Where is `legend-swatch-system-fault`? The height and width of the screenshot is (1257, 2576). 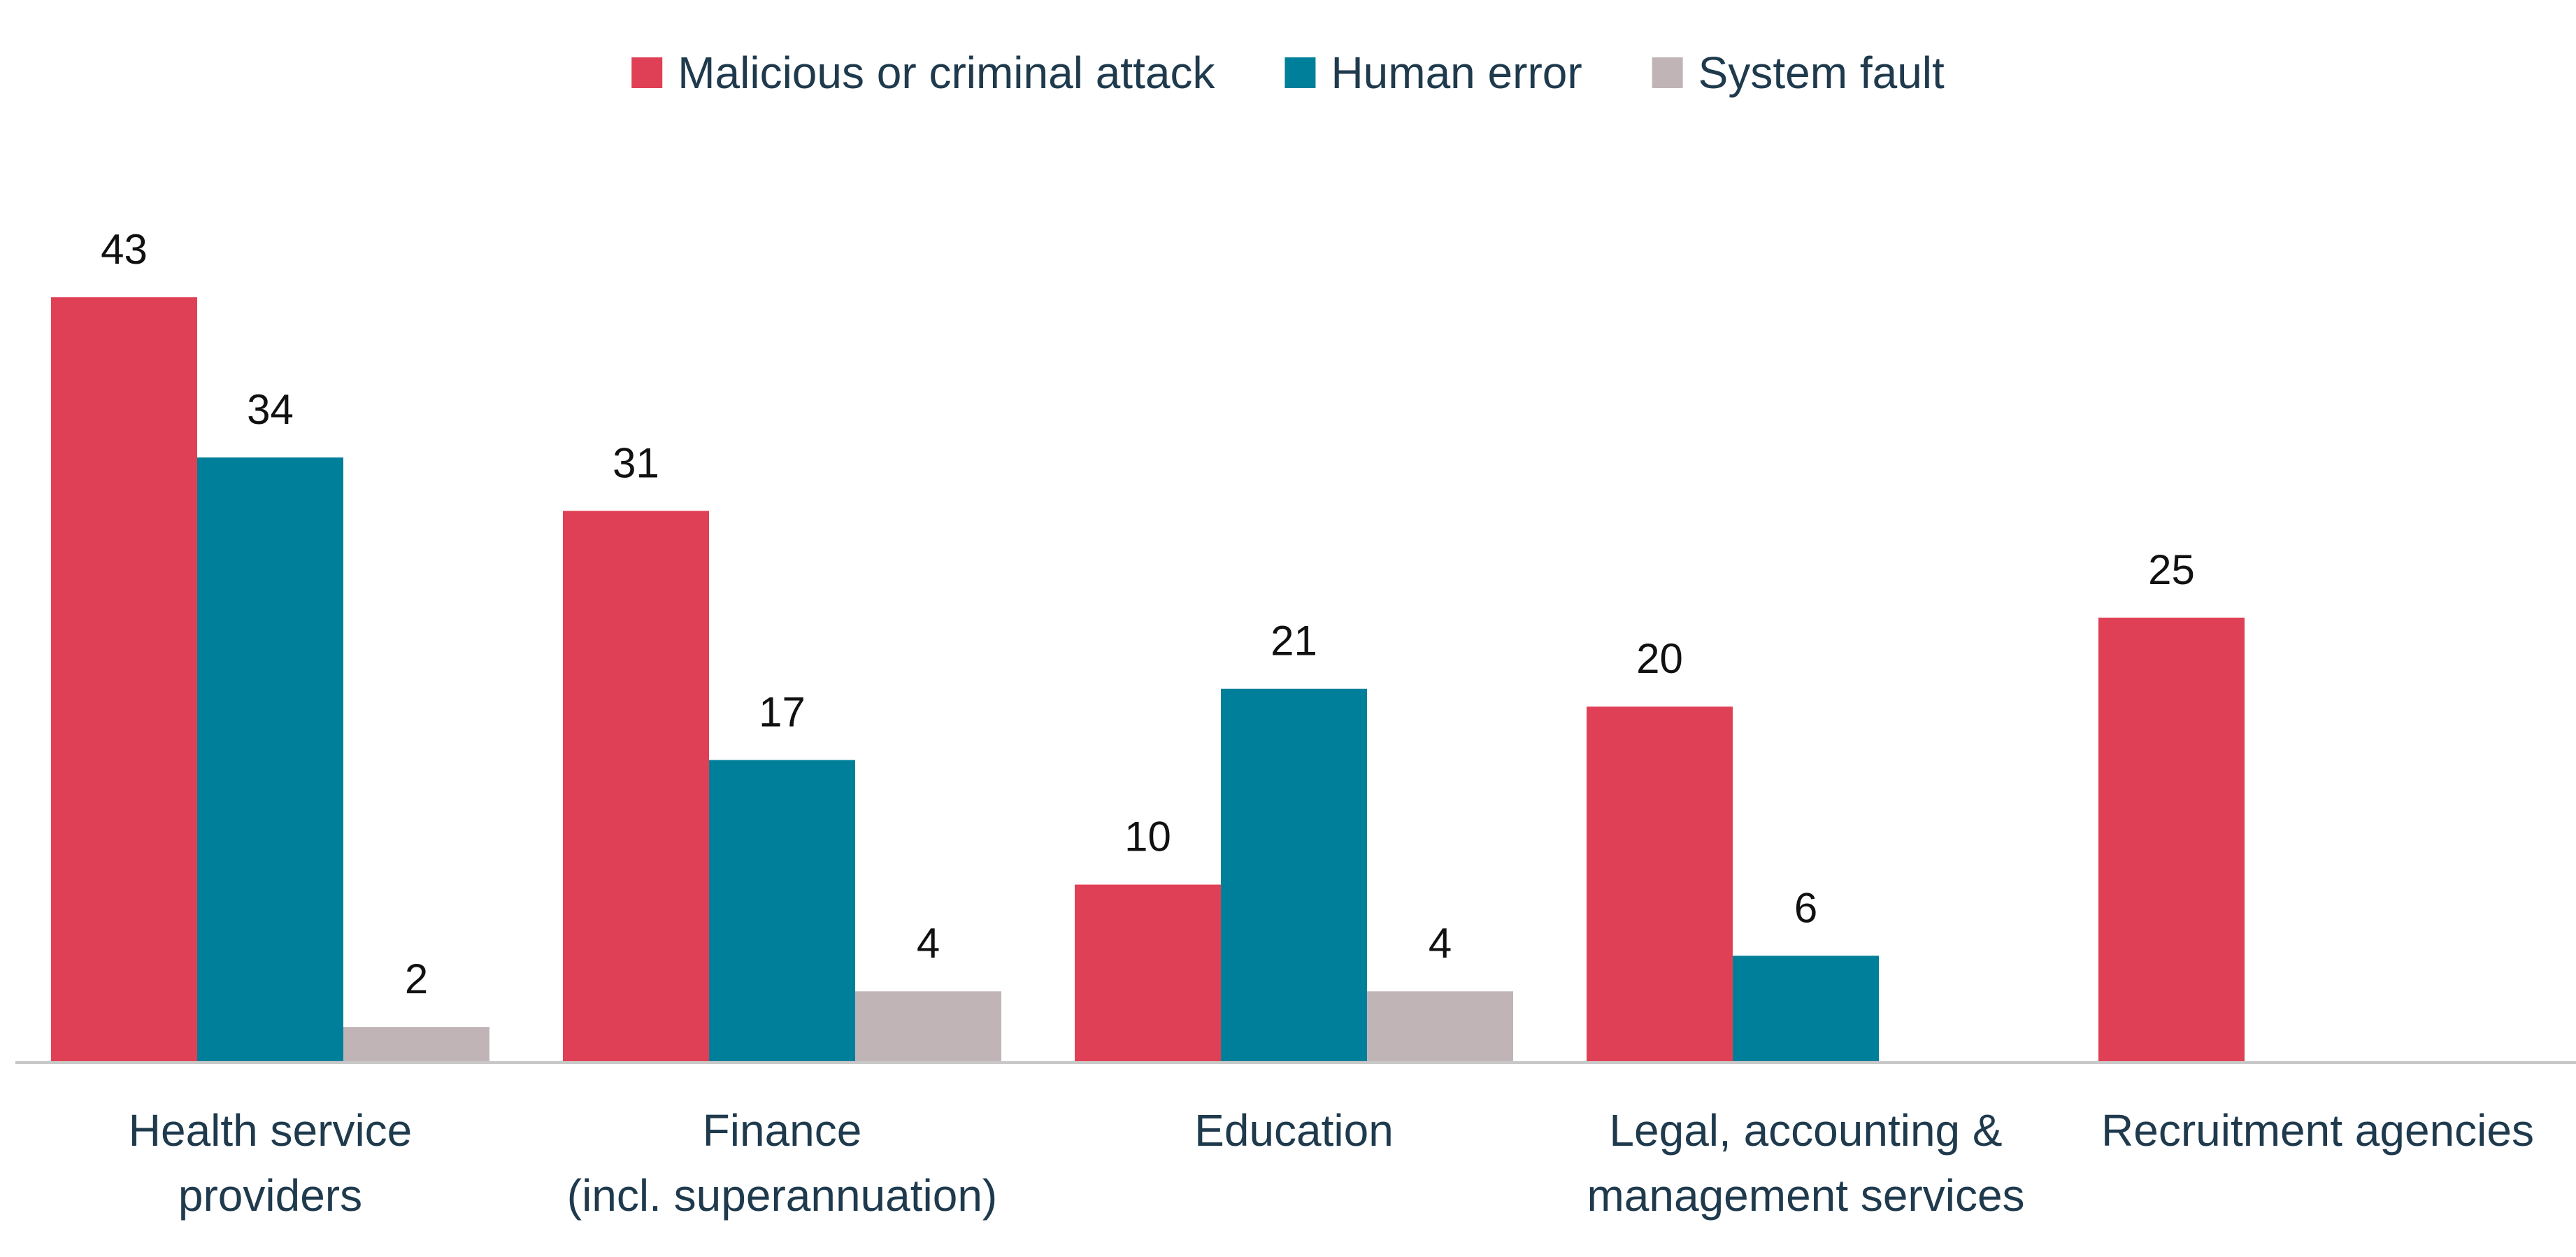 legend-swatch-system-fault is located at coordinates (1667, 72).